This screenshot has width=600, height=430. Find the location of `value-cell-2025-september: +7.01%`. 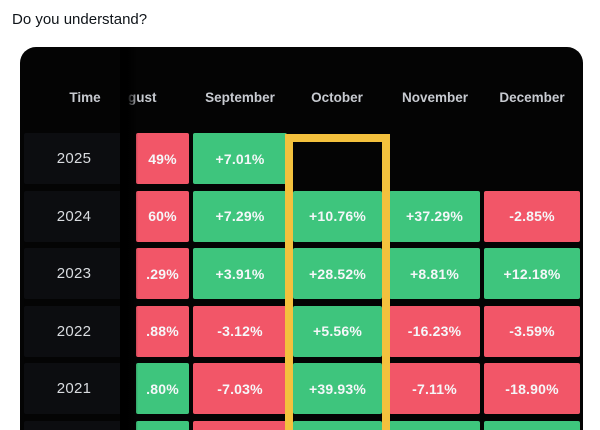

value-cell-2025-september: +7.01% is located at coordinates (240, 158).